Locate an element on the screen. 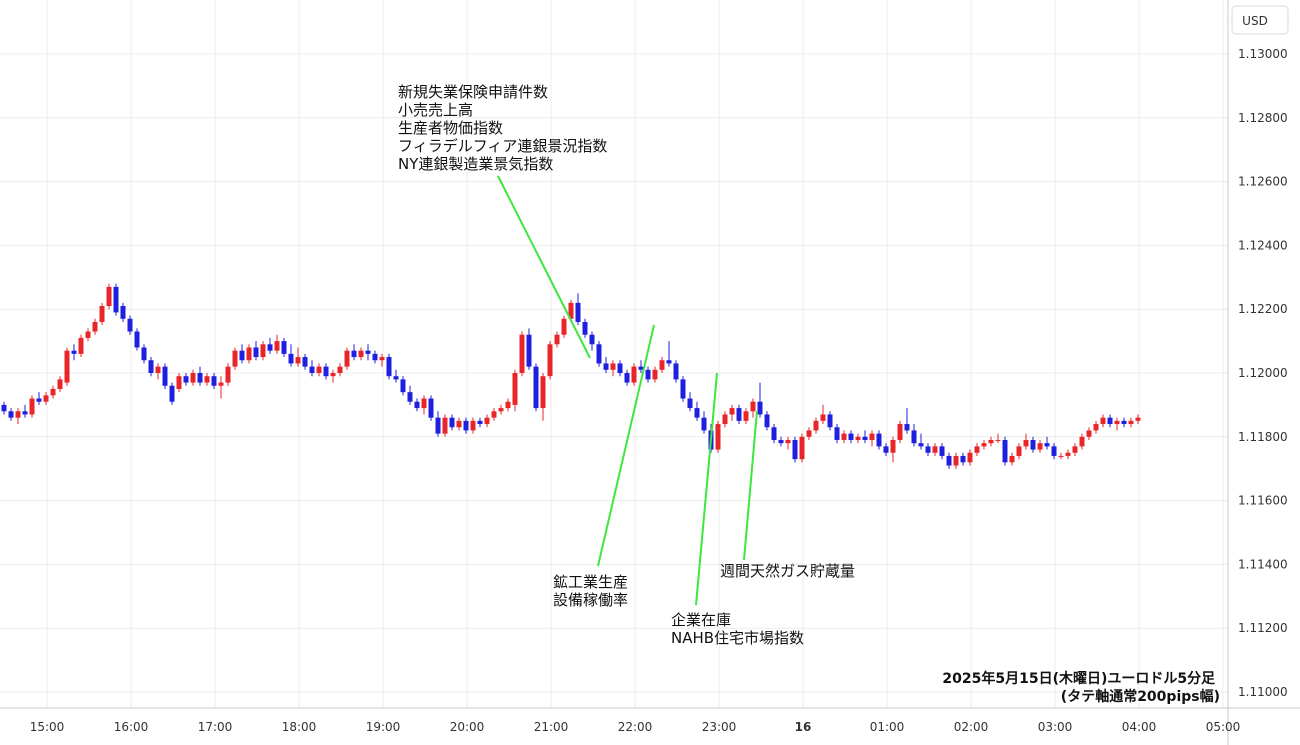 This screenshot has width=1300, height=745. x-tick-label: 05:00 is located at coordinates (1223, 727).